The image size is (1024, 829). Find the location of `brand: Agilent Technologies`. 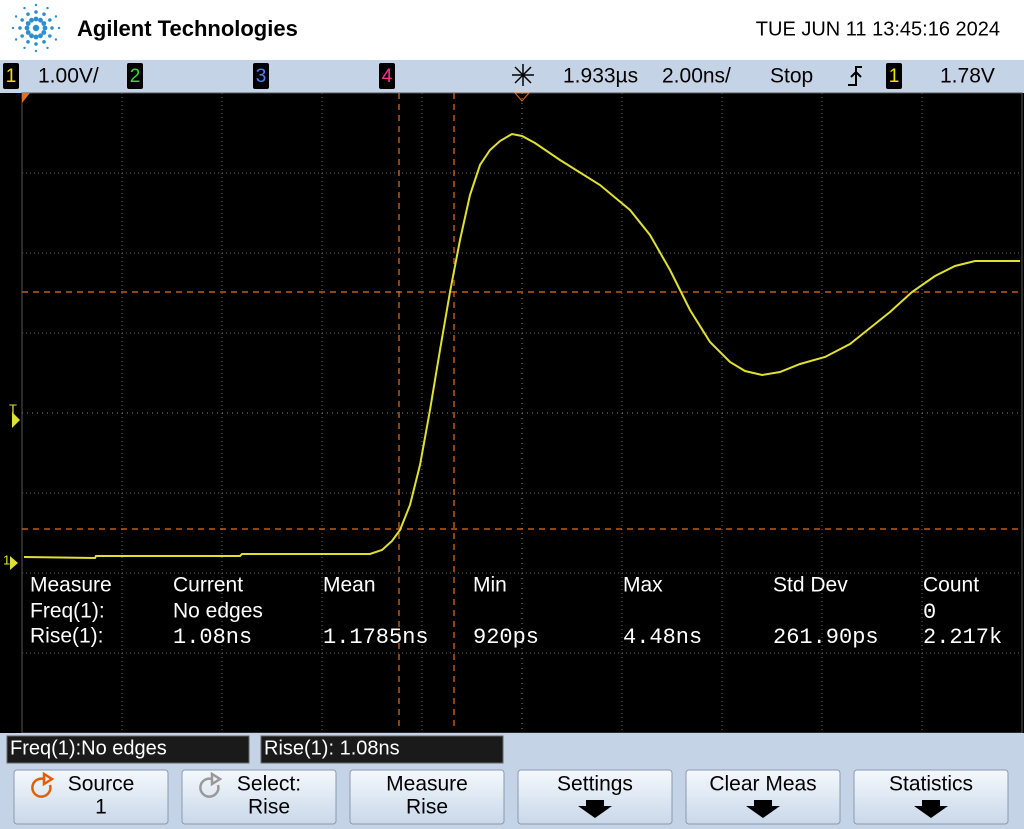

brand: Agilent Technologies is located at coordinates (187, 28).